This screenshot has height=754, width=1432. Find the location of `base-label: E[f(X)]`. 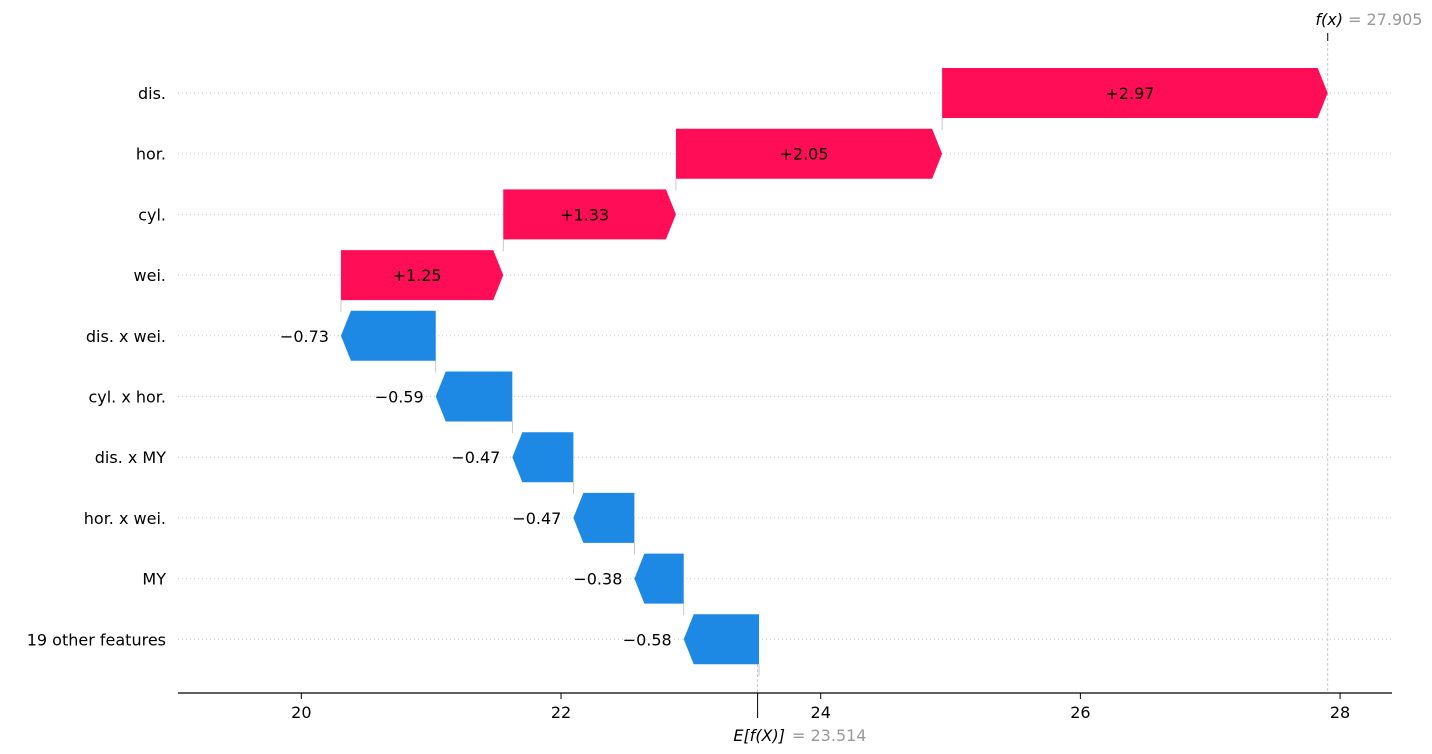

base-label: E[f(X)] is located at coordinates (759, 735).